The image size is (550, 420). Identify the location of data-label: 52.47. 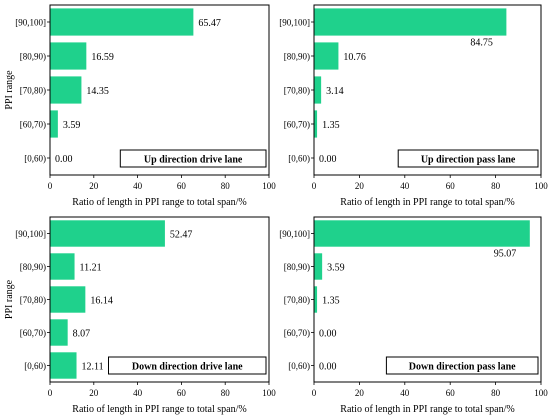
(181, 235).